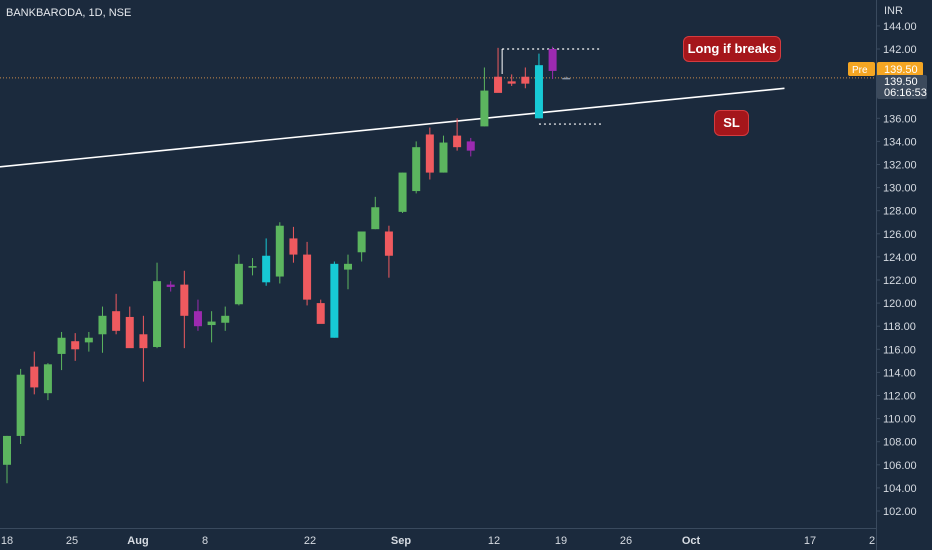 The width and height of the screenshot is (932, 550). What do you see at coordinates (626, 541) in the screenshot?
I see `x-tick-label: 26` at bounding box center [626, 541].